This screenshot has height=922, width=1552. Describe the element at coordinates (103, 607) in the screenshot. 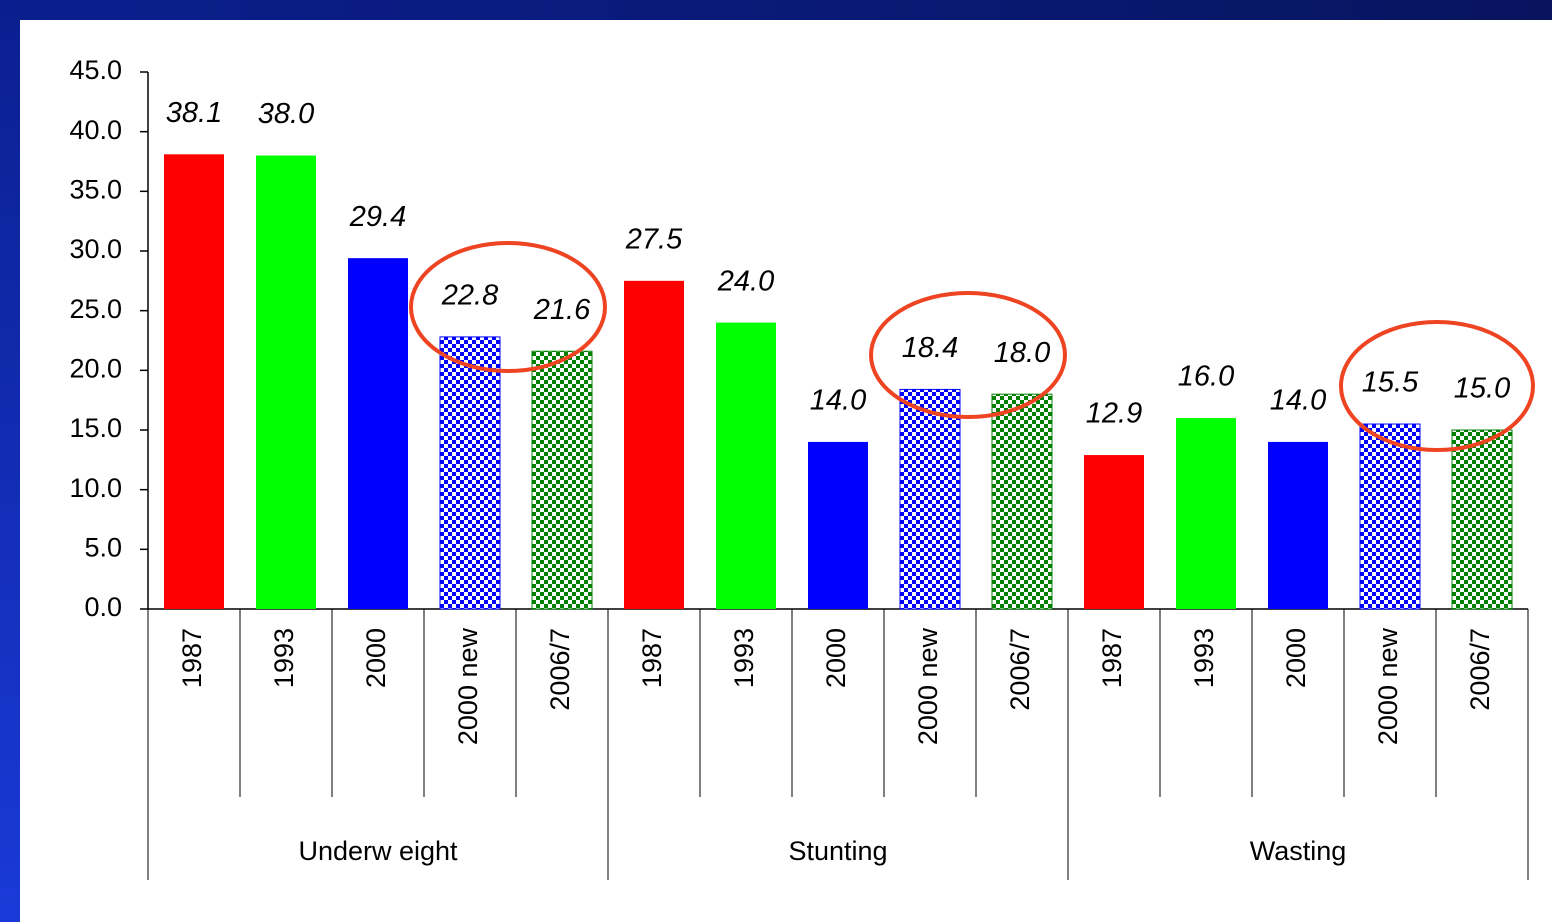

I see `y-tick-label: 0.0` at that location.